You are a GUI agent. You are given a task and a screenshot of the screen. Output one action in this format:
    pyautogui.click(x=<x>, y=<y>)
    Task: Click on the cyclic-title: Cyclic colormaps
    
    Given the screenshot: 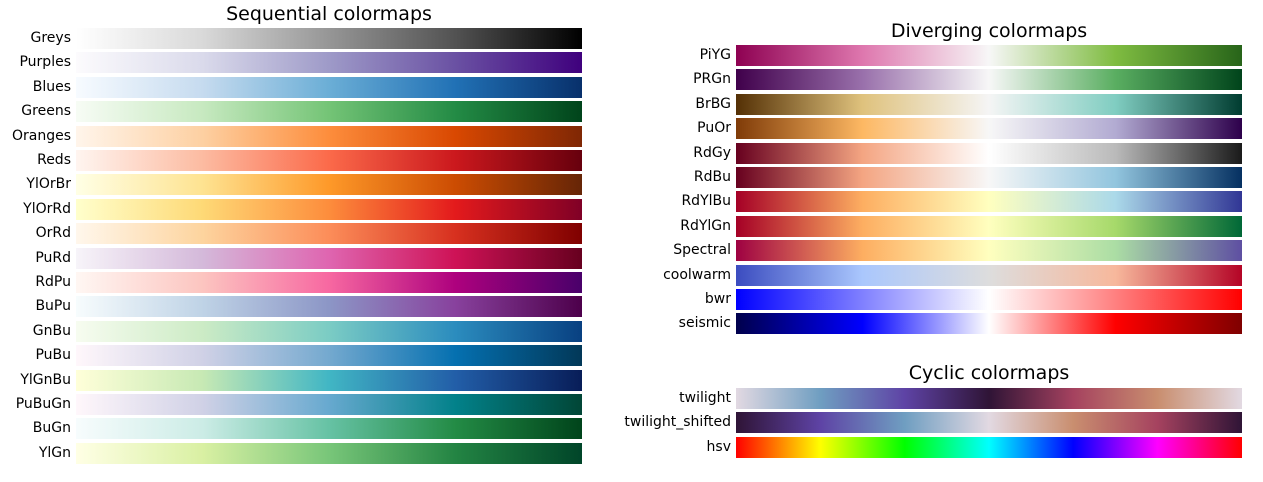 What is the action you would take?
    pyautogui.click(x=989, y=373)
    